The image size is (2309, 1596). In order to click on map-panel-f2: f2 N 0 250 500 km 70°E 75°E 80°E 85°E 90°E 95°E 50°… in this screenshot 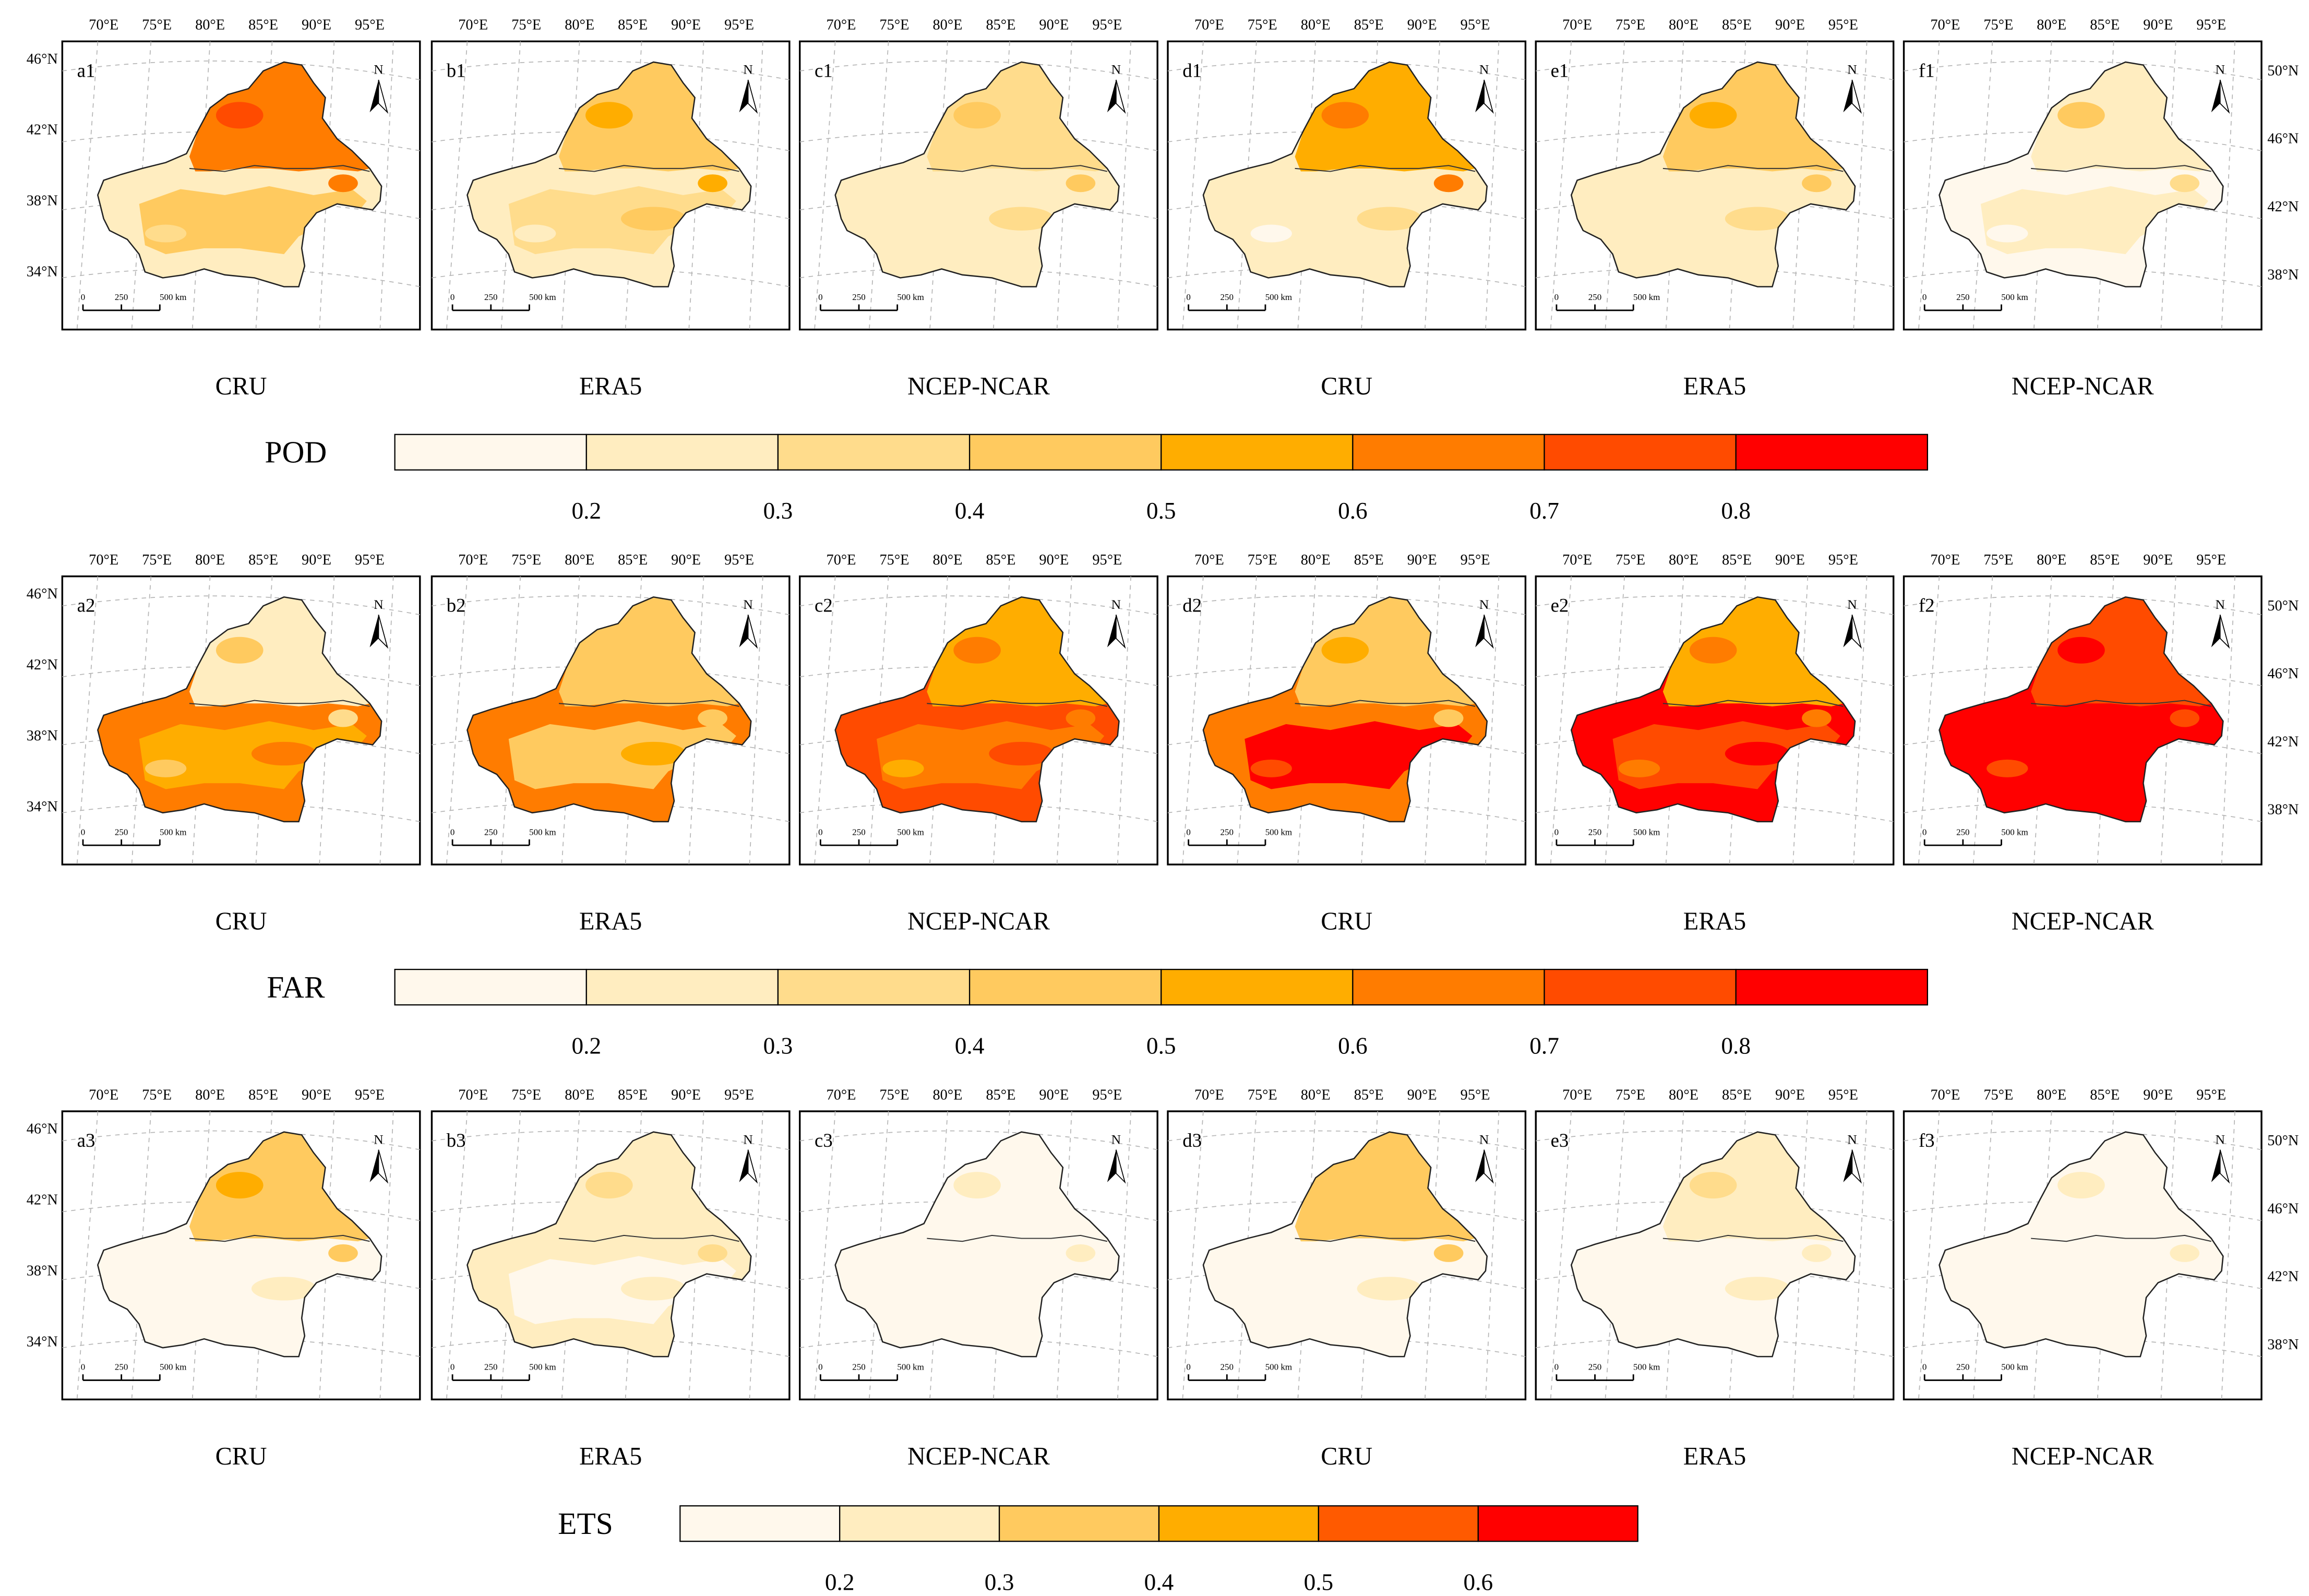, I will do `click(2101, 743)`.